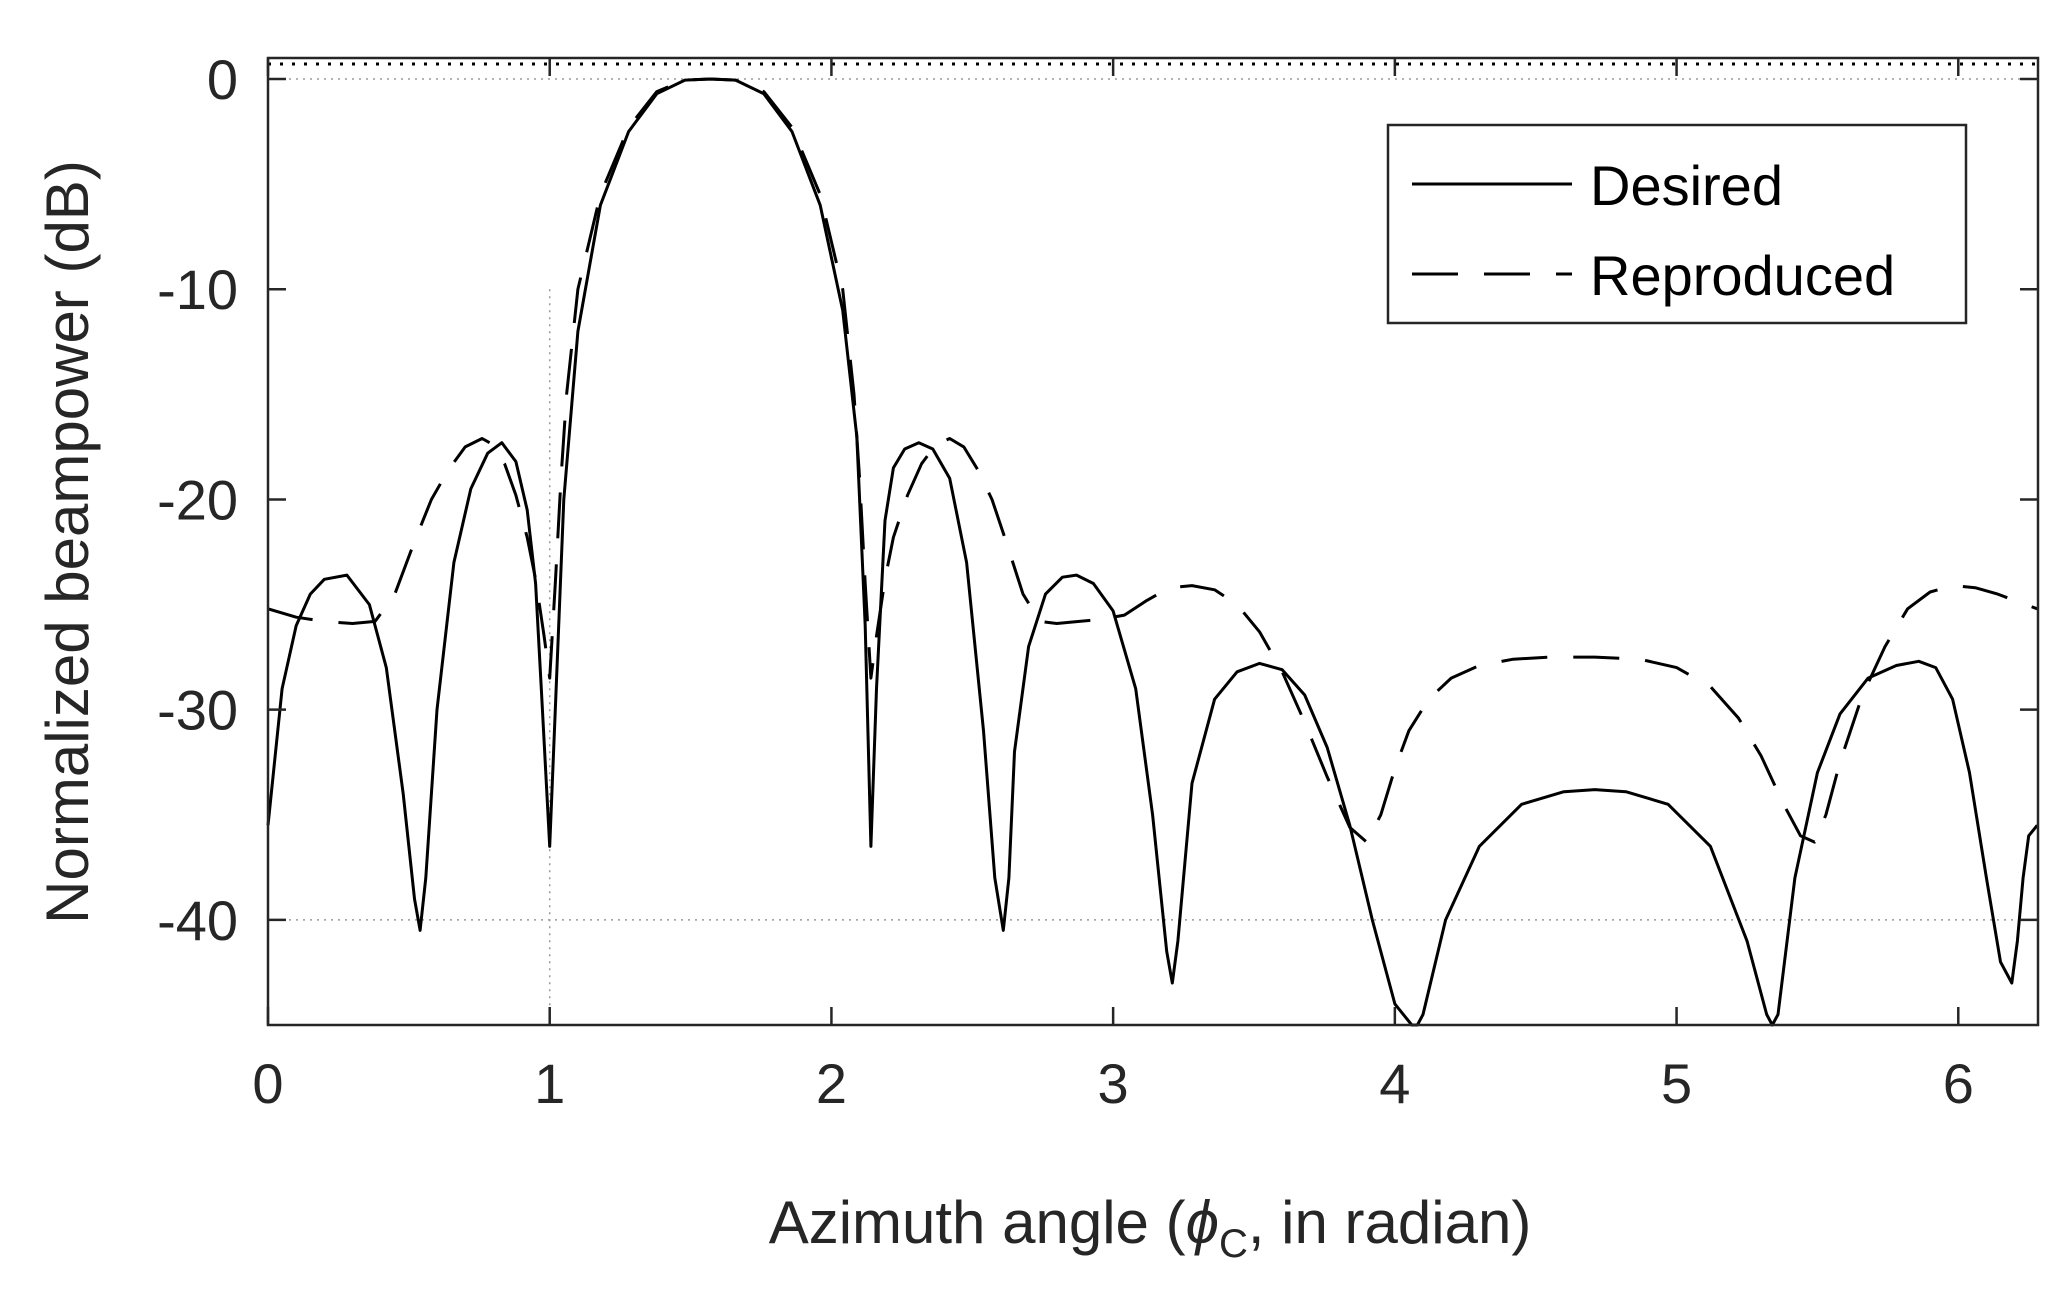 The image size is (2066, 1307). I want to click on y-tick-label: -20, so click(197, 499).